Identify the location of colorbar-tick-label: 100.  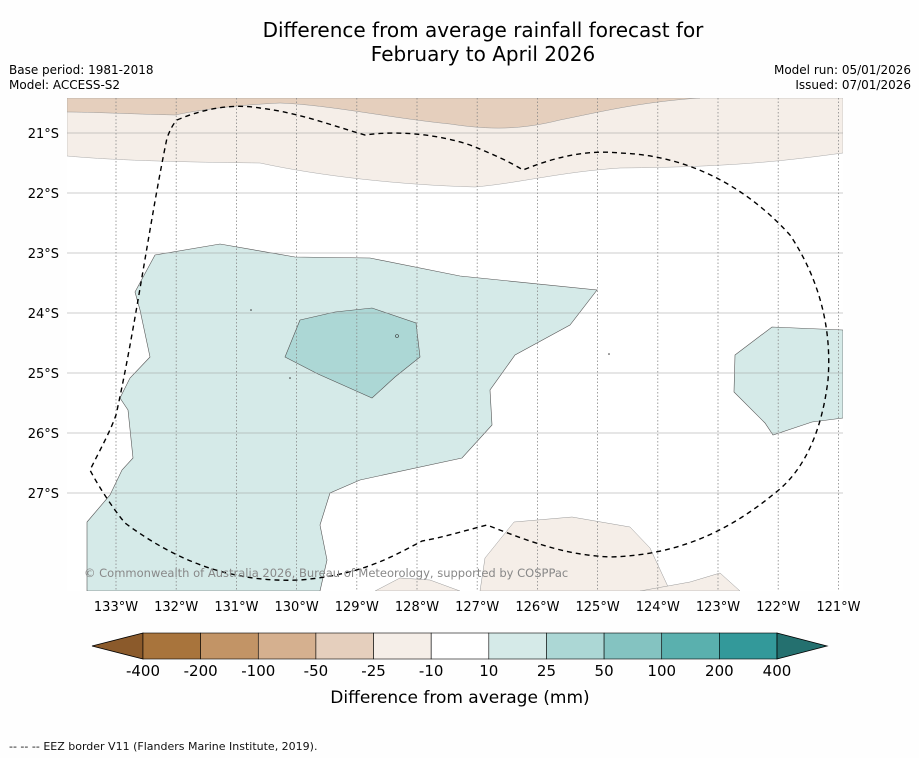
(661, 671).